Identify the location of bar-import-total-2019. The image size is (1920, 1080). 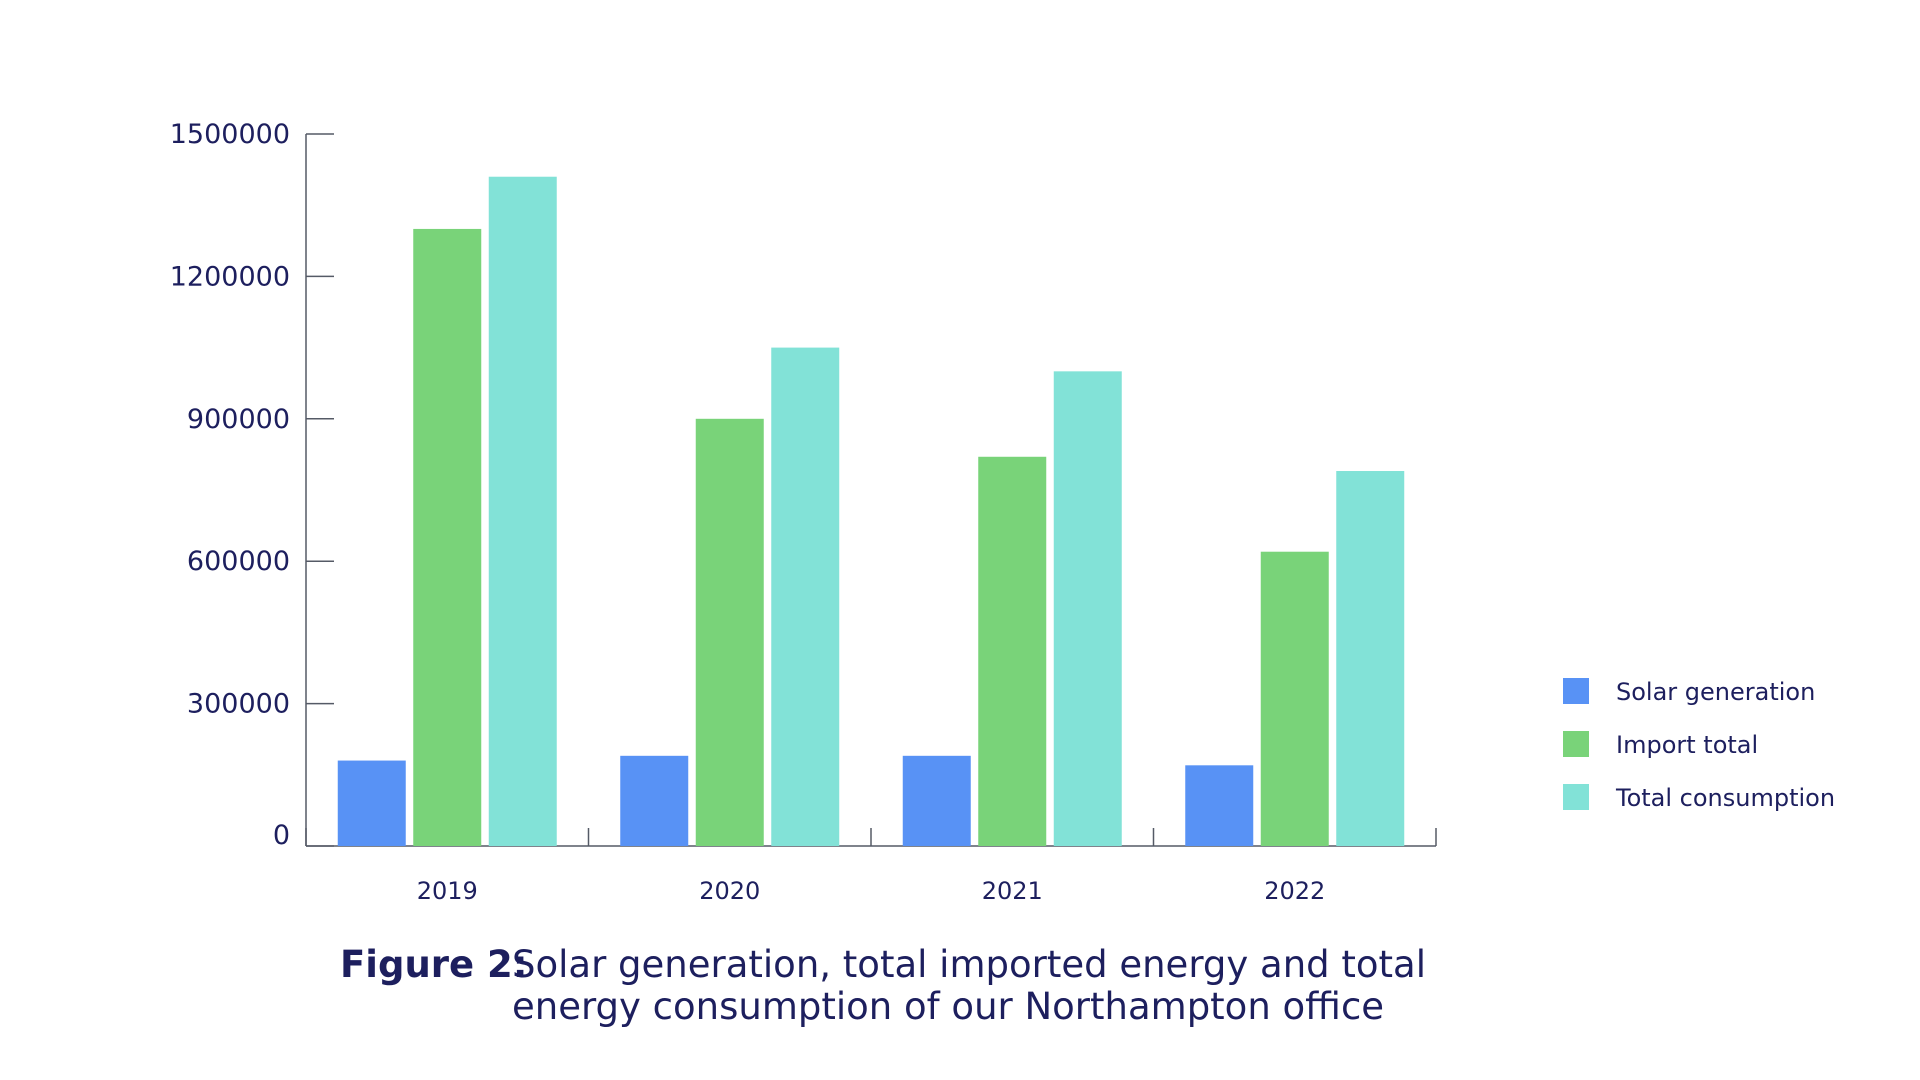
(447, 537).